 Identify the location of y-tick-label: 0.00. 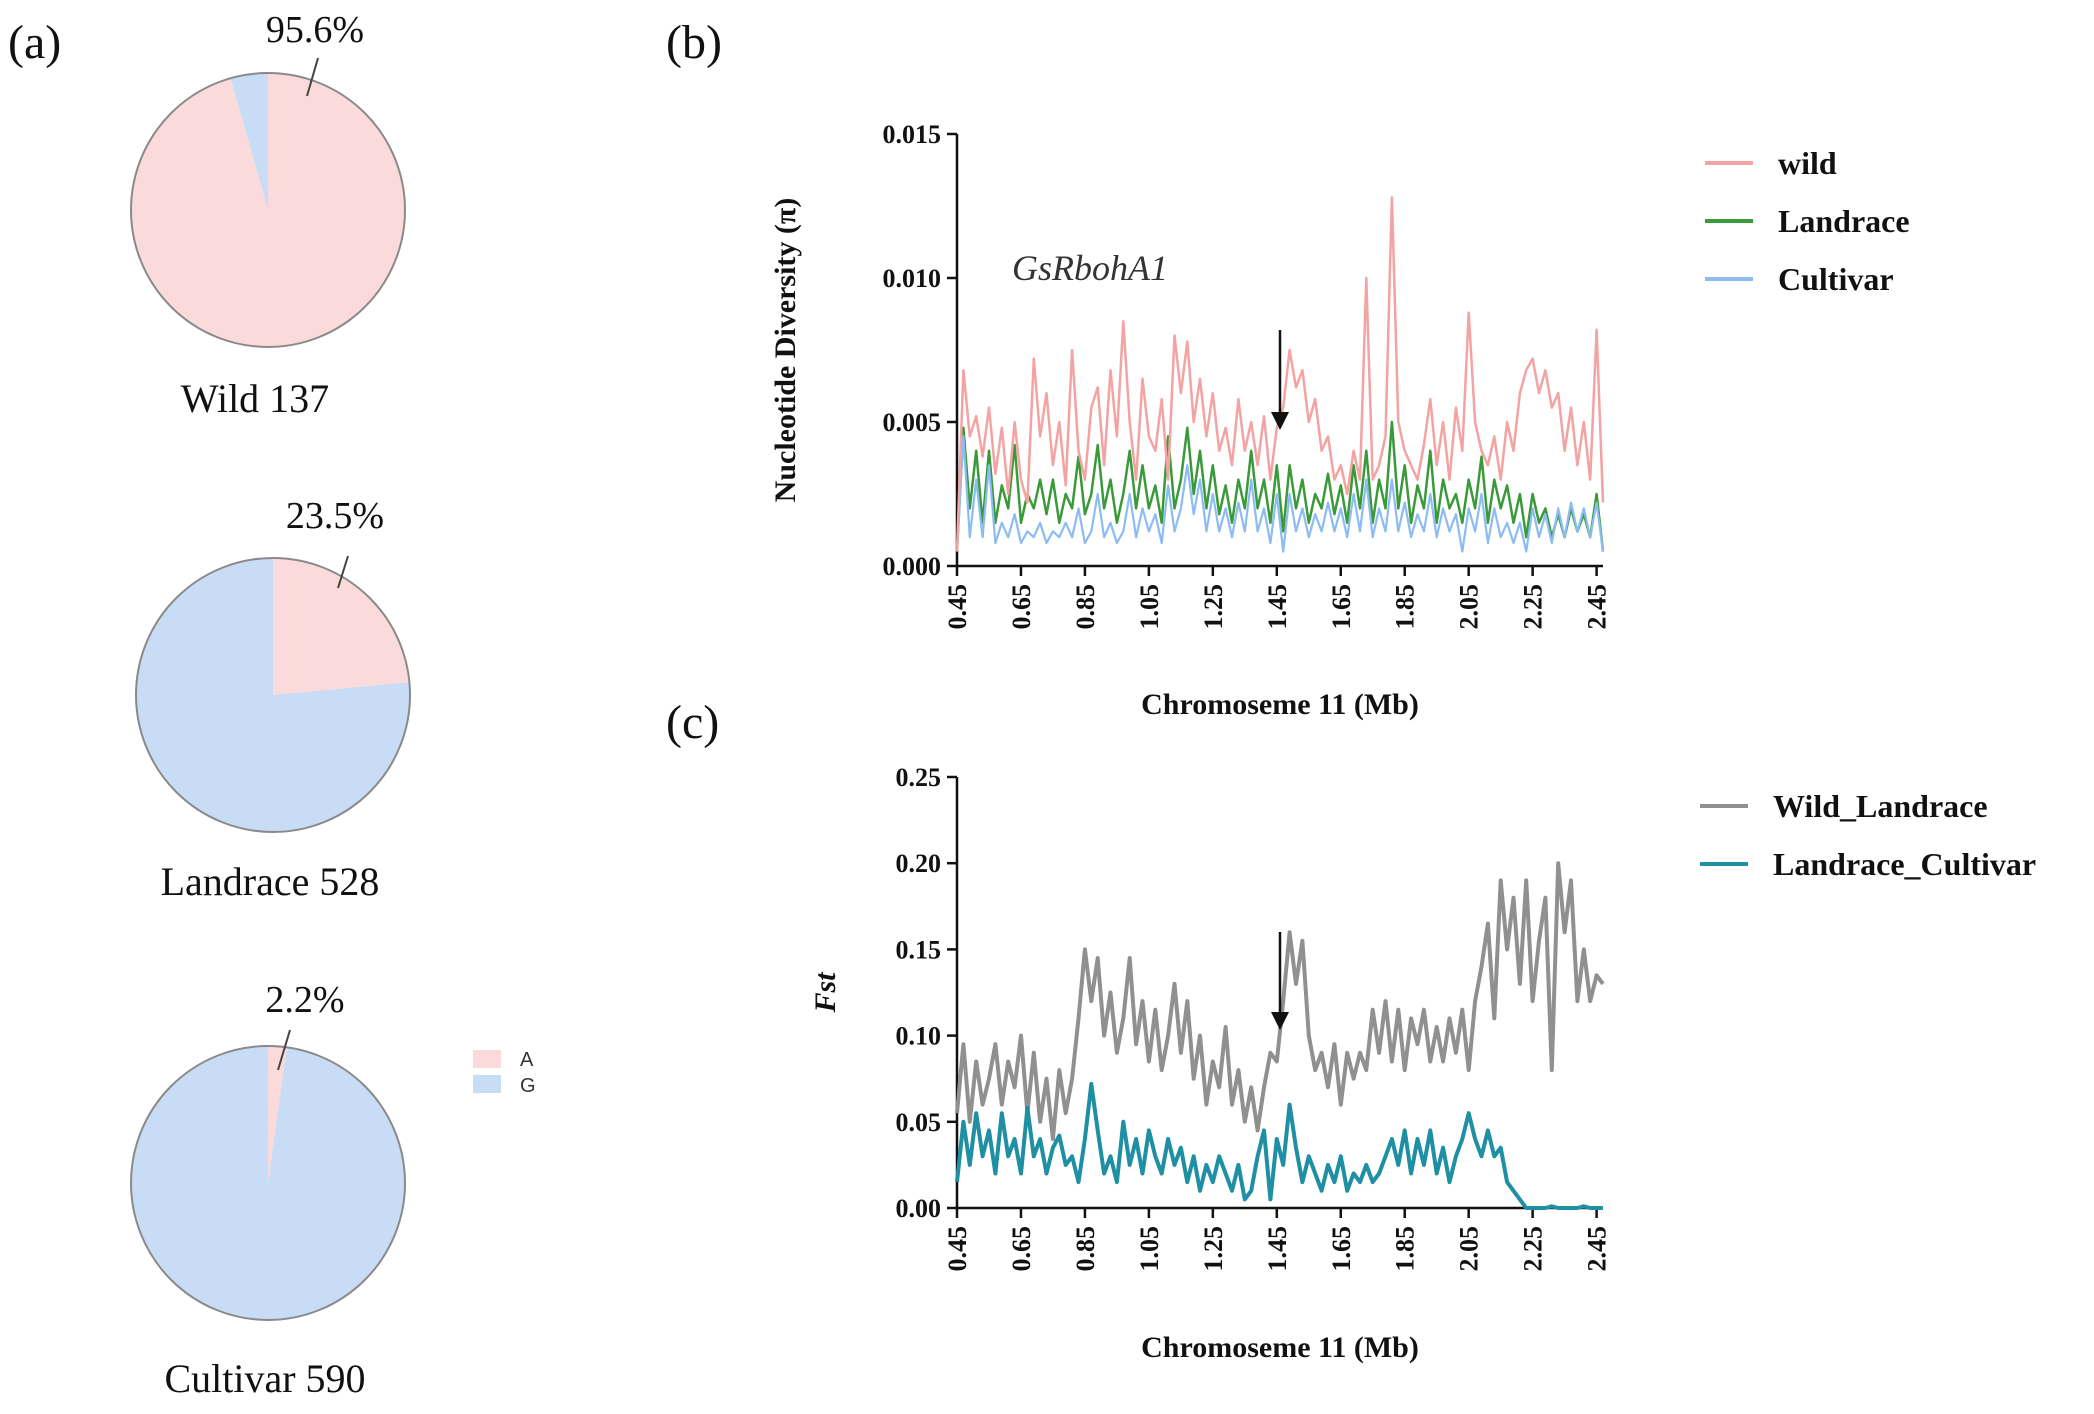
(919, 1208).